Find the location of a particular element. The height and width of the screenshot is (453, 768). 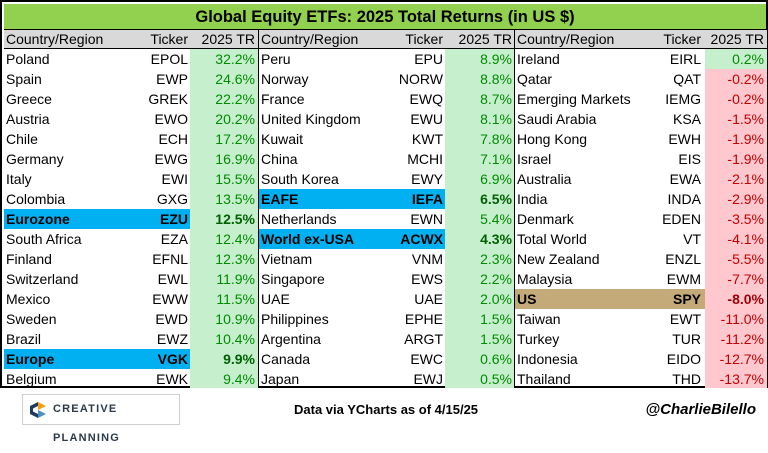

table-row: Israel EIS -1.9% is located at coordinates (641, 159).